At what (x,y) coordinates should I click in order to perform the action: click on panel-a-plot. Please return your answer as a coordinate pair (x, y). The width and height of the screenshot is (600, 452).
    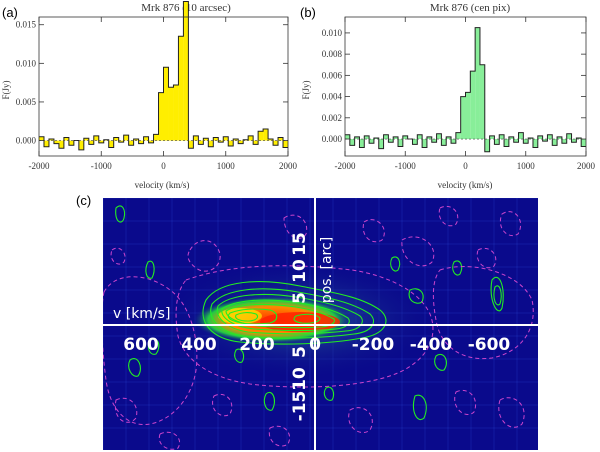
    Looking at the image, I should click on (163, 76).